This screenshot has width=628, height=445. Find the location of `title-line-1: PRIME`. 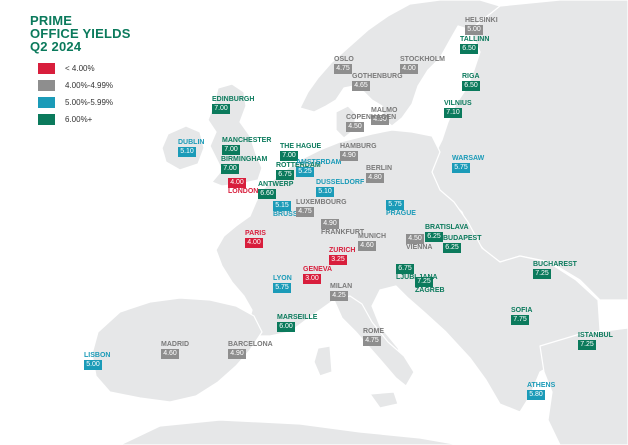

title-line-1: PRIME is located at coordinates (51, 20).